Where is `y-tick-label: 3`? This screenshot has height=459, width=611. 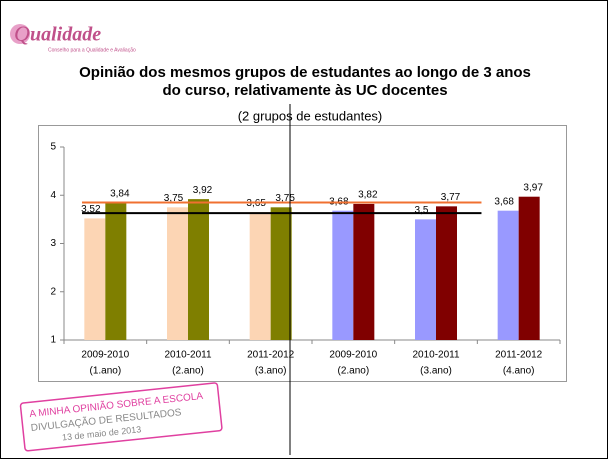
y-tick-label: 3 is located at coordinates (53, 243).